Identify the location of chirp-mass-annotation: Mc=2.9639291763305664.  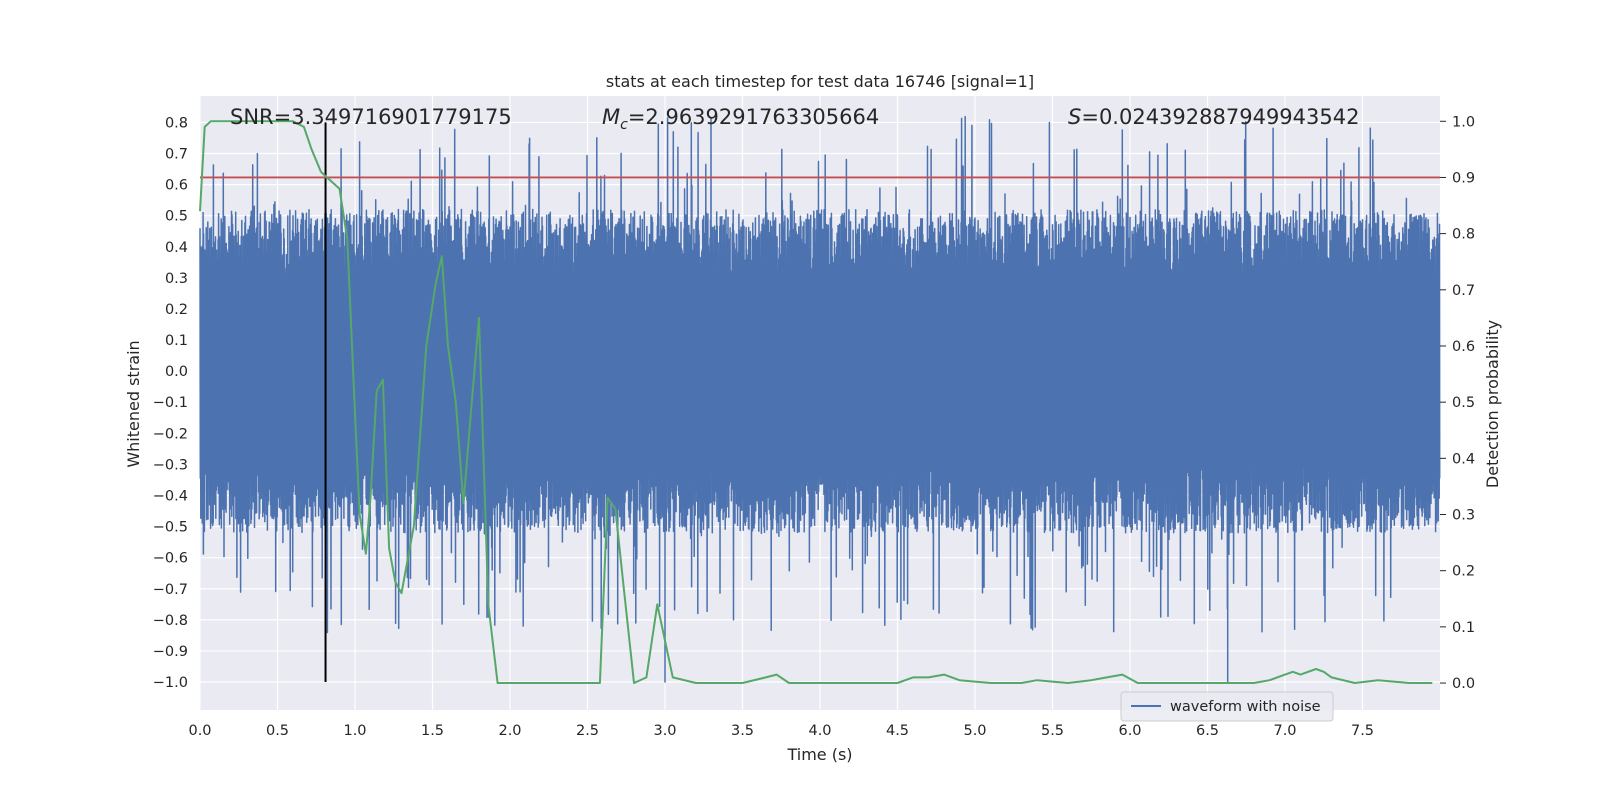
(740, 119).